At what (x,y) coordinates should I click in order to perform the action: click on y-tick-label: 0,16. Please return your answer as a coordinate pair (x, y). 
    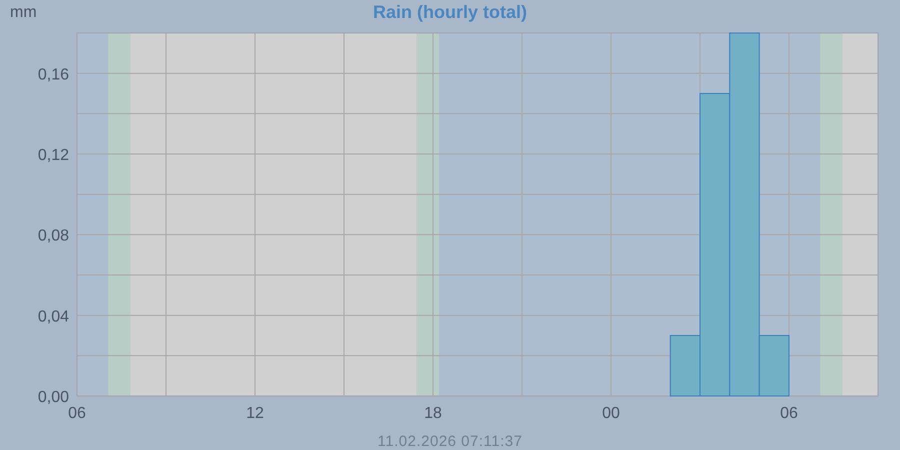
    Looking at the image, I should click on (54, 75).